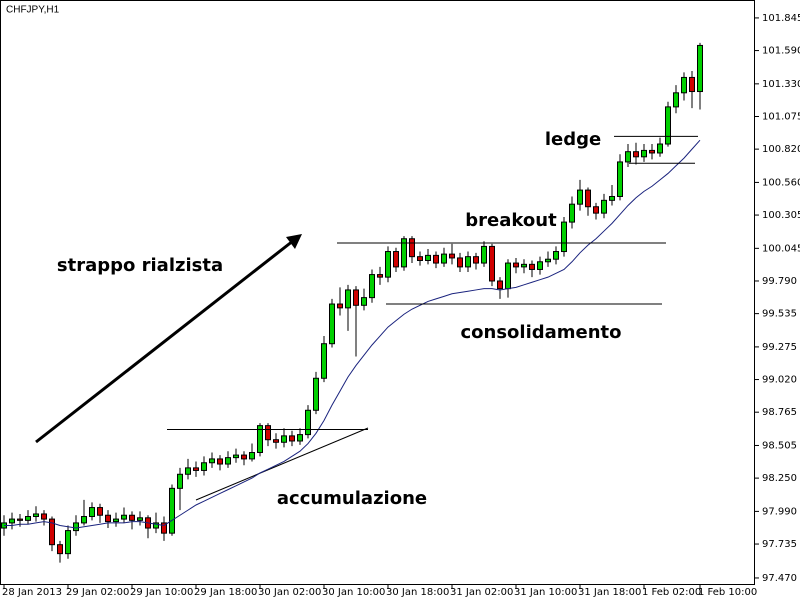  What do you see at coordinates (781, 215) in the screenshot?
I see `y-tick-label: 100.305` at bounding box center [781, 215].